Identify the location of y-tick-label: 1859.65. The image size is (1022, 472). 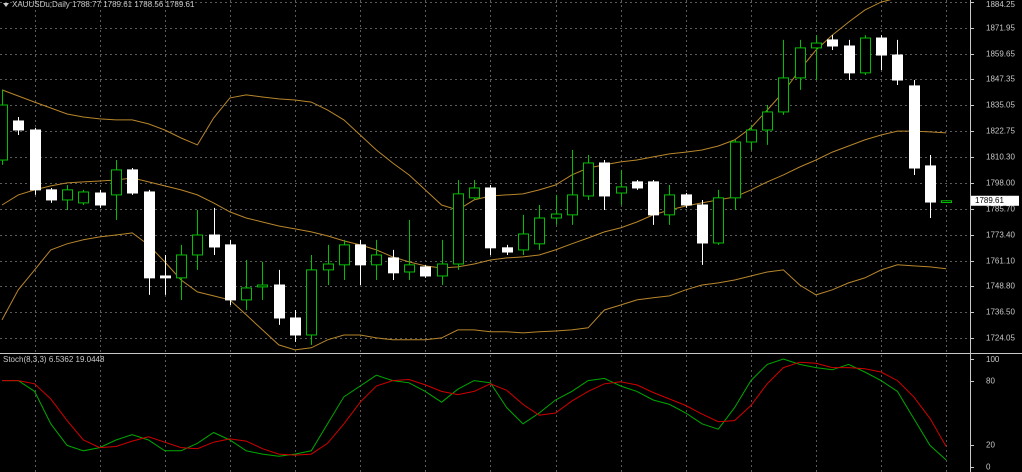
(1000, 54).